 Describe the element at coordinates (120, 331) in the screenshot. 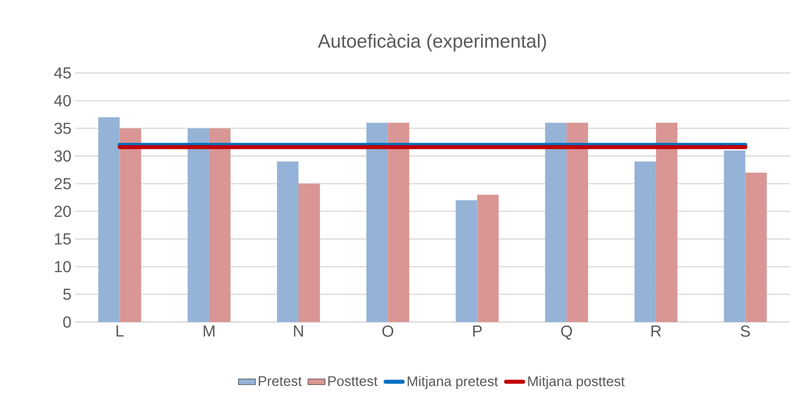

I see `x-tick-label: L` at that location.